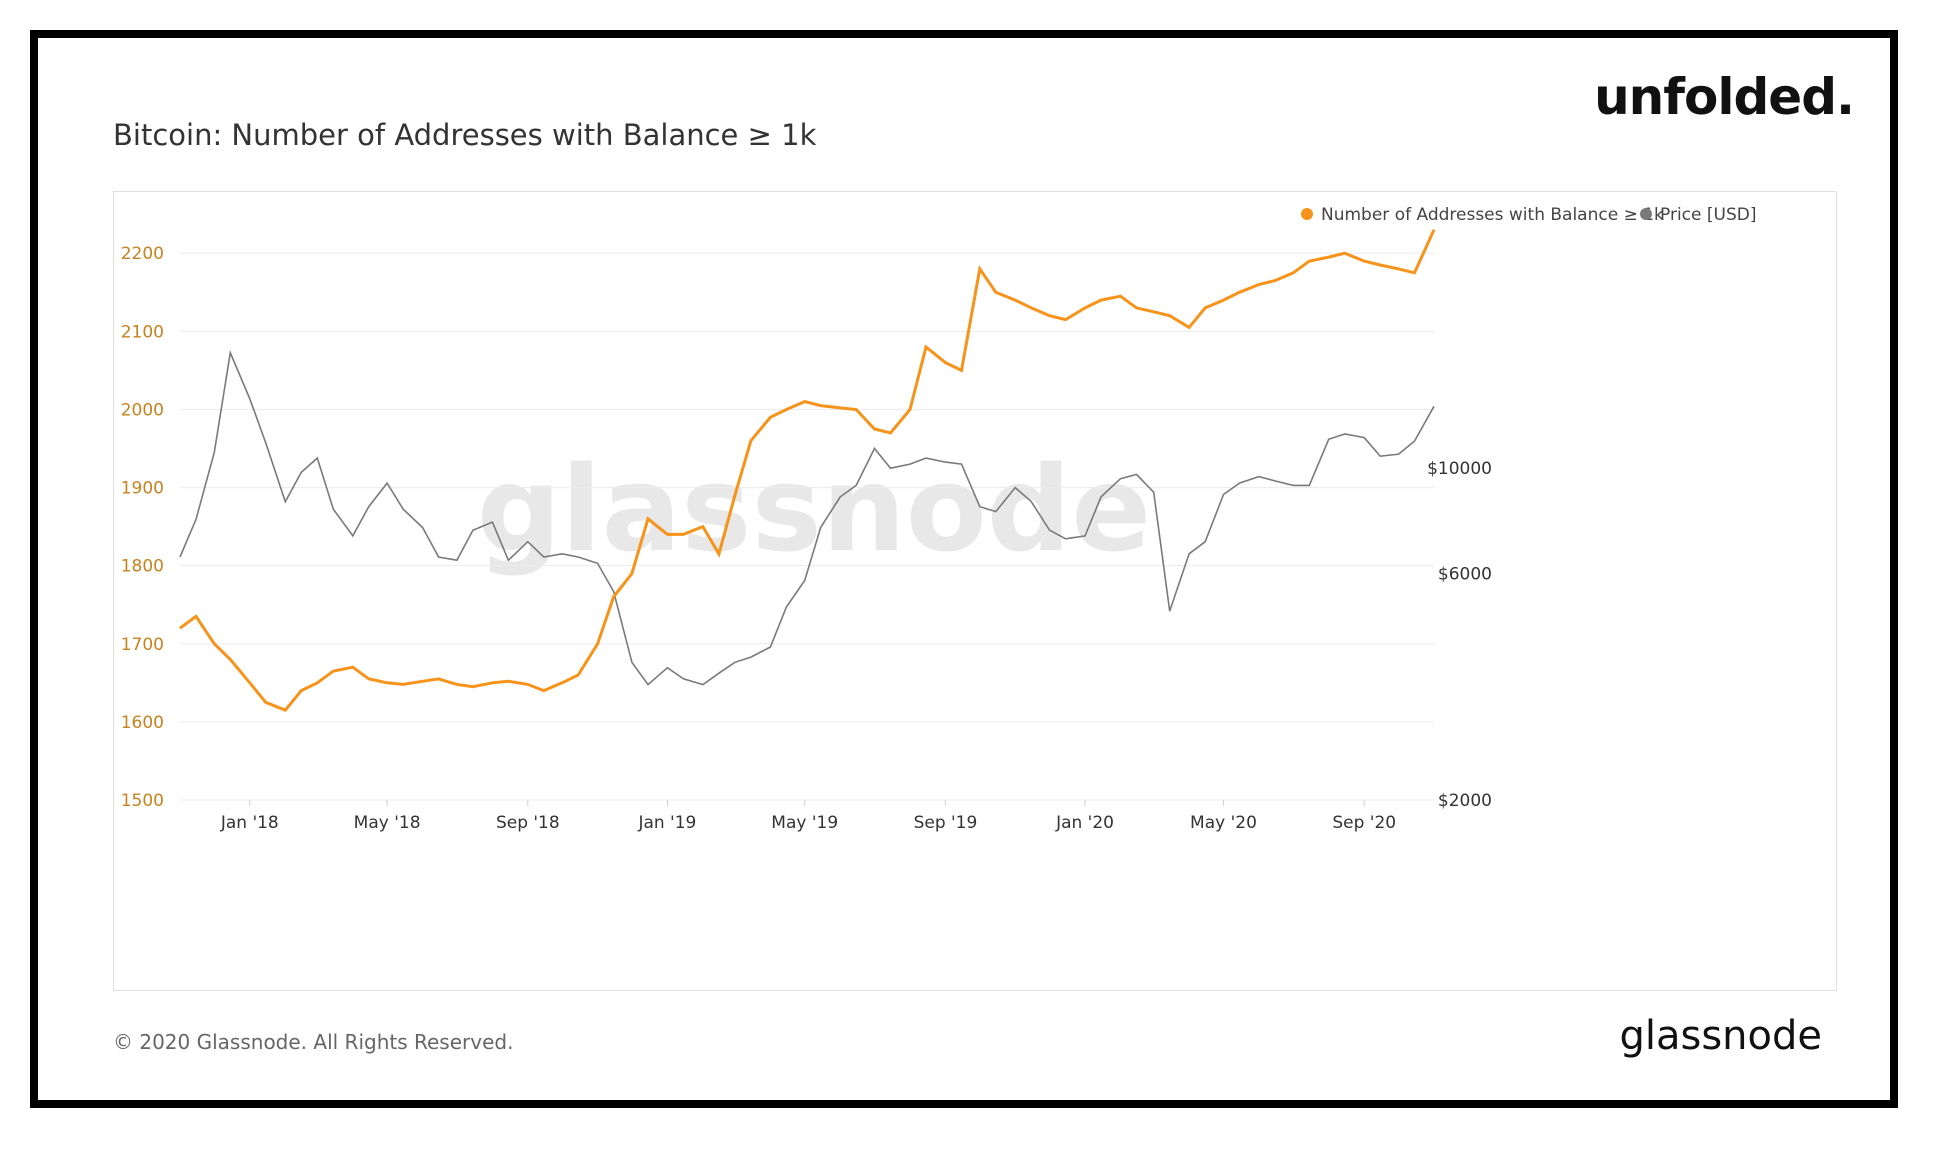 This screenshot has width=1936, height=1149. Describe the element at coordinates (142, 254) in the screenshot. I see `left-axis-tick-label: 2200` at that location.